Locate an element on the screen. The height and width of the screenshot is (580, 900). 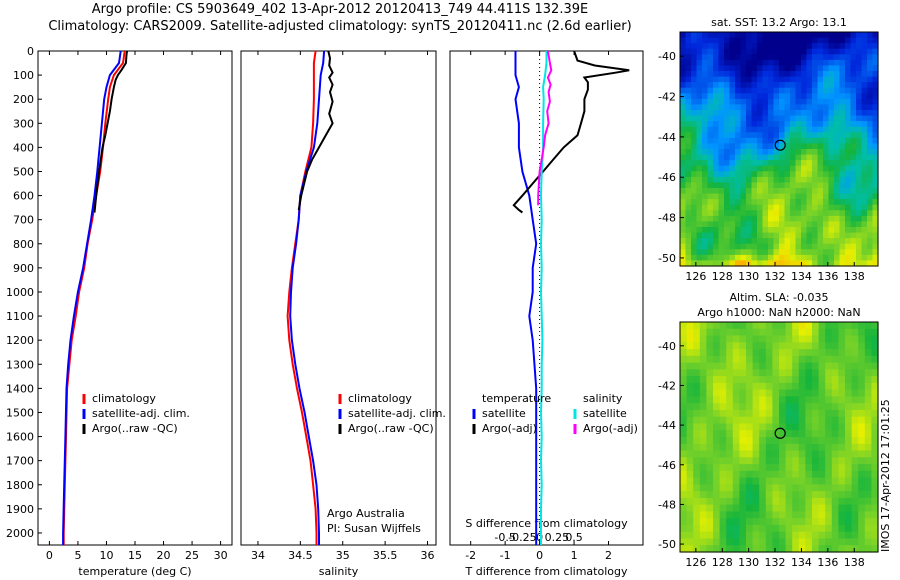
argo-position-marker is located at coordinates (780, 145).